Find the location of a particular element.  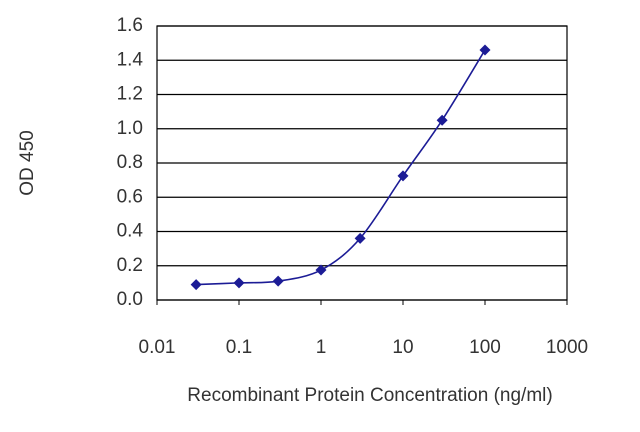

y-tick-label: 1.4 is located at coordinates (130, 59).